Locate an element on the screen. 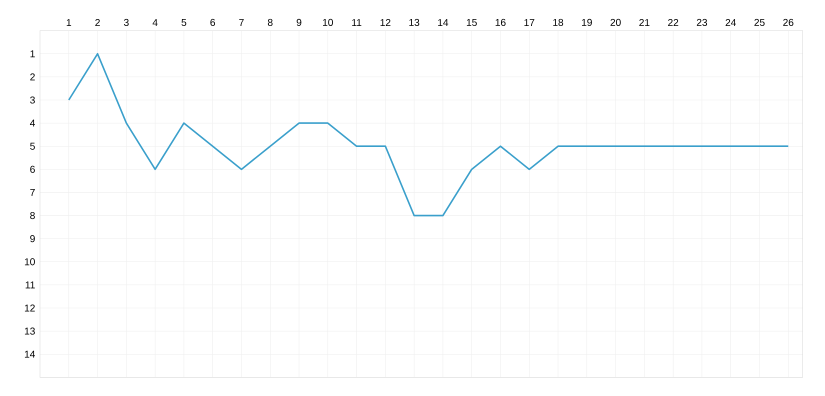 The width and height of the screenshot is (825, 396). x-tick-label: 17 is located at coordinates (529, 22).